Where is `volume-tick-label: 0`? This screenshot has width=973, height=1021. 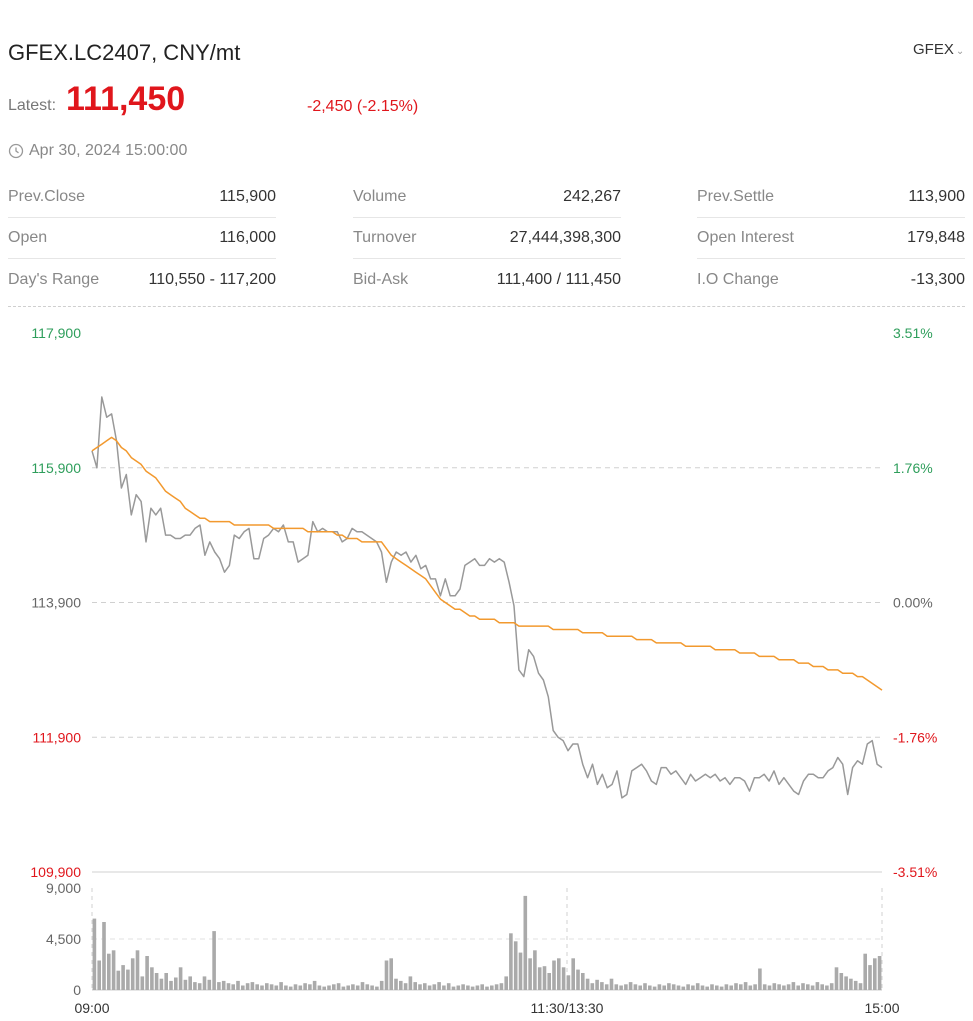
volume-tick-label: 0 is located at coordinates (77, 990).